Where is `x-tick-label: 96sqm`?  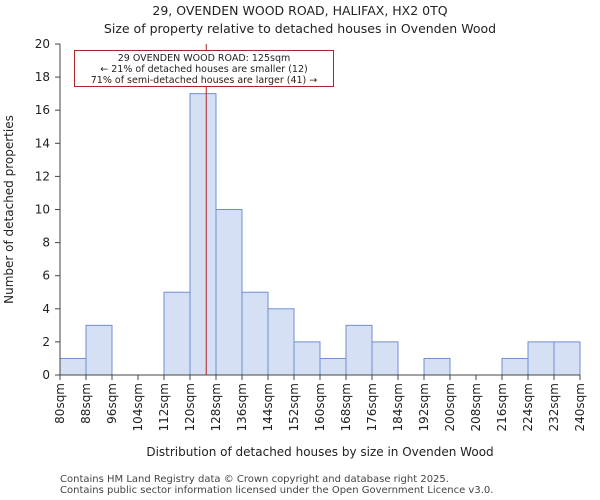 x-tick-label: 96sqm is located at coordinates (112, 403).